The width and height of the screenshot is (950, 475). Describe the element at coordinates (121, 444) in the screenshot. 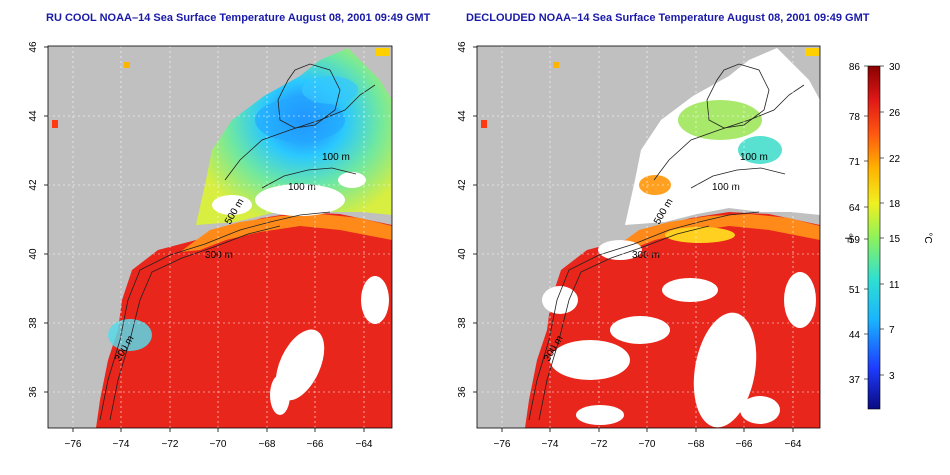

I see `x-tick-label: −74` at that location.